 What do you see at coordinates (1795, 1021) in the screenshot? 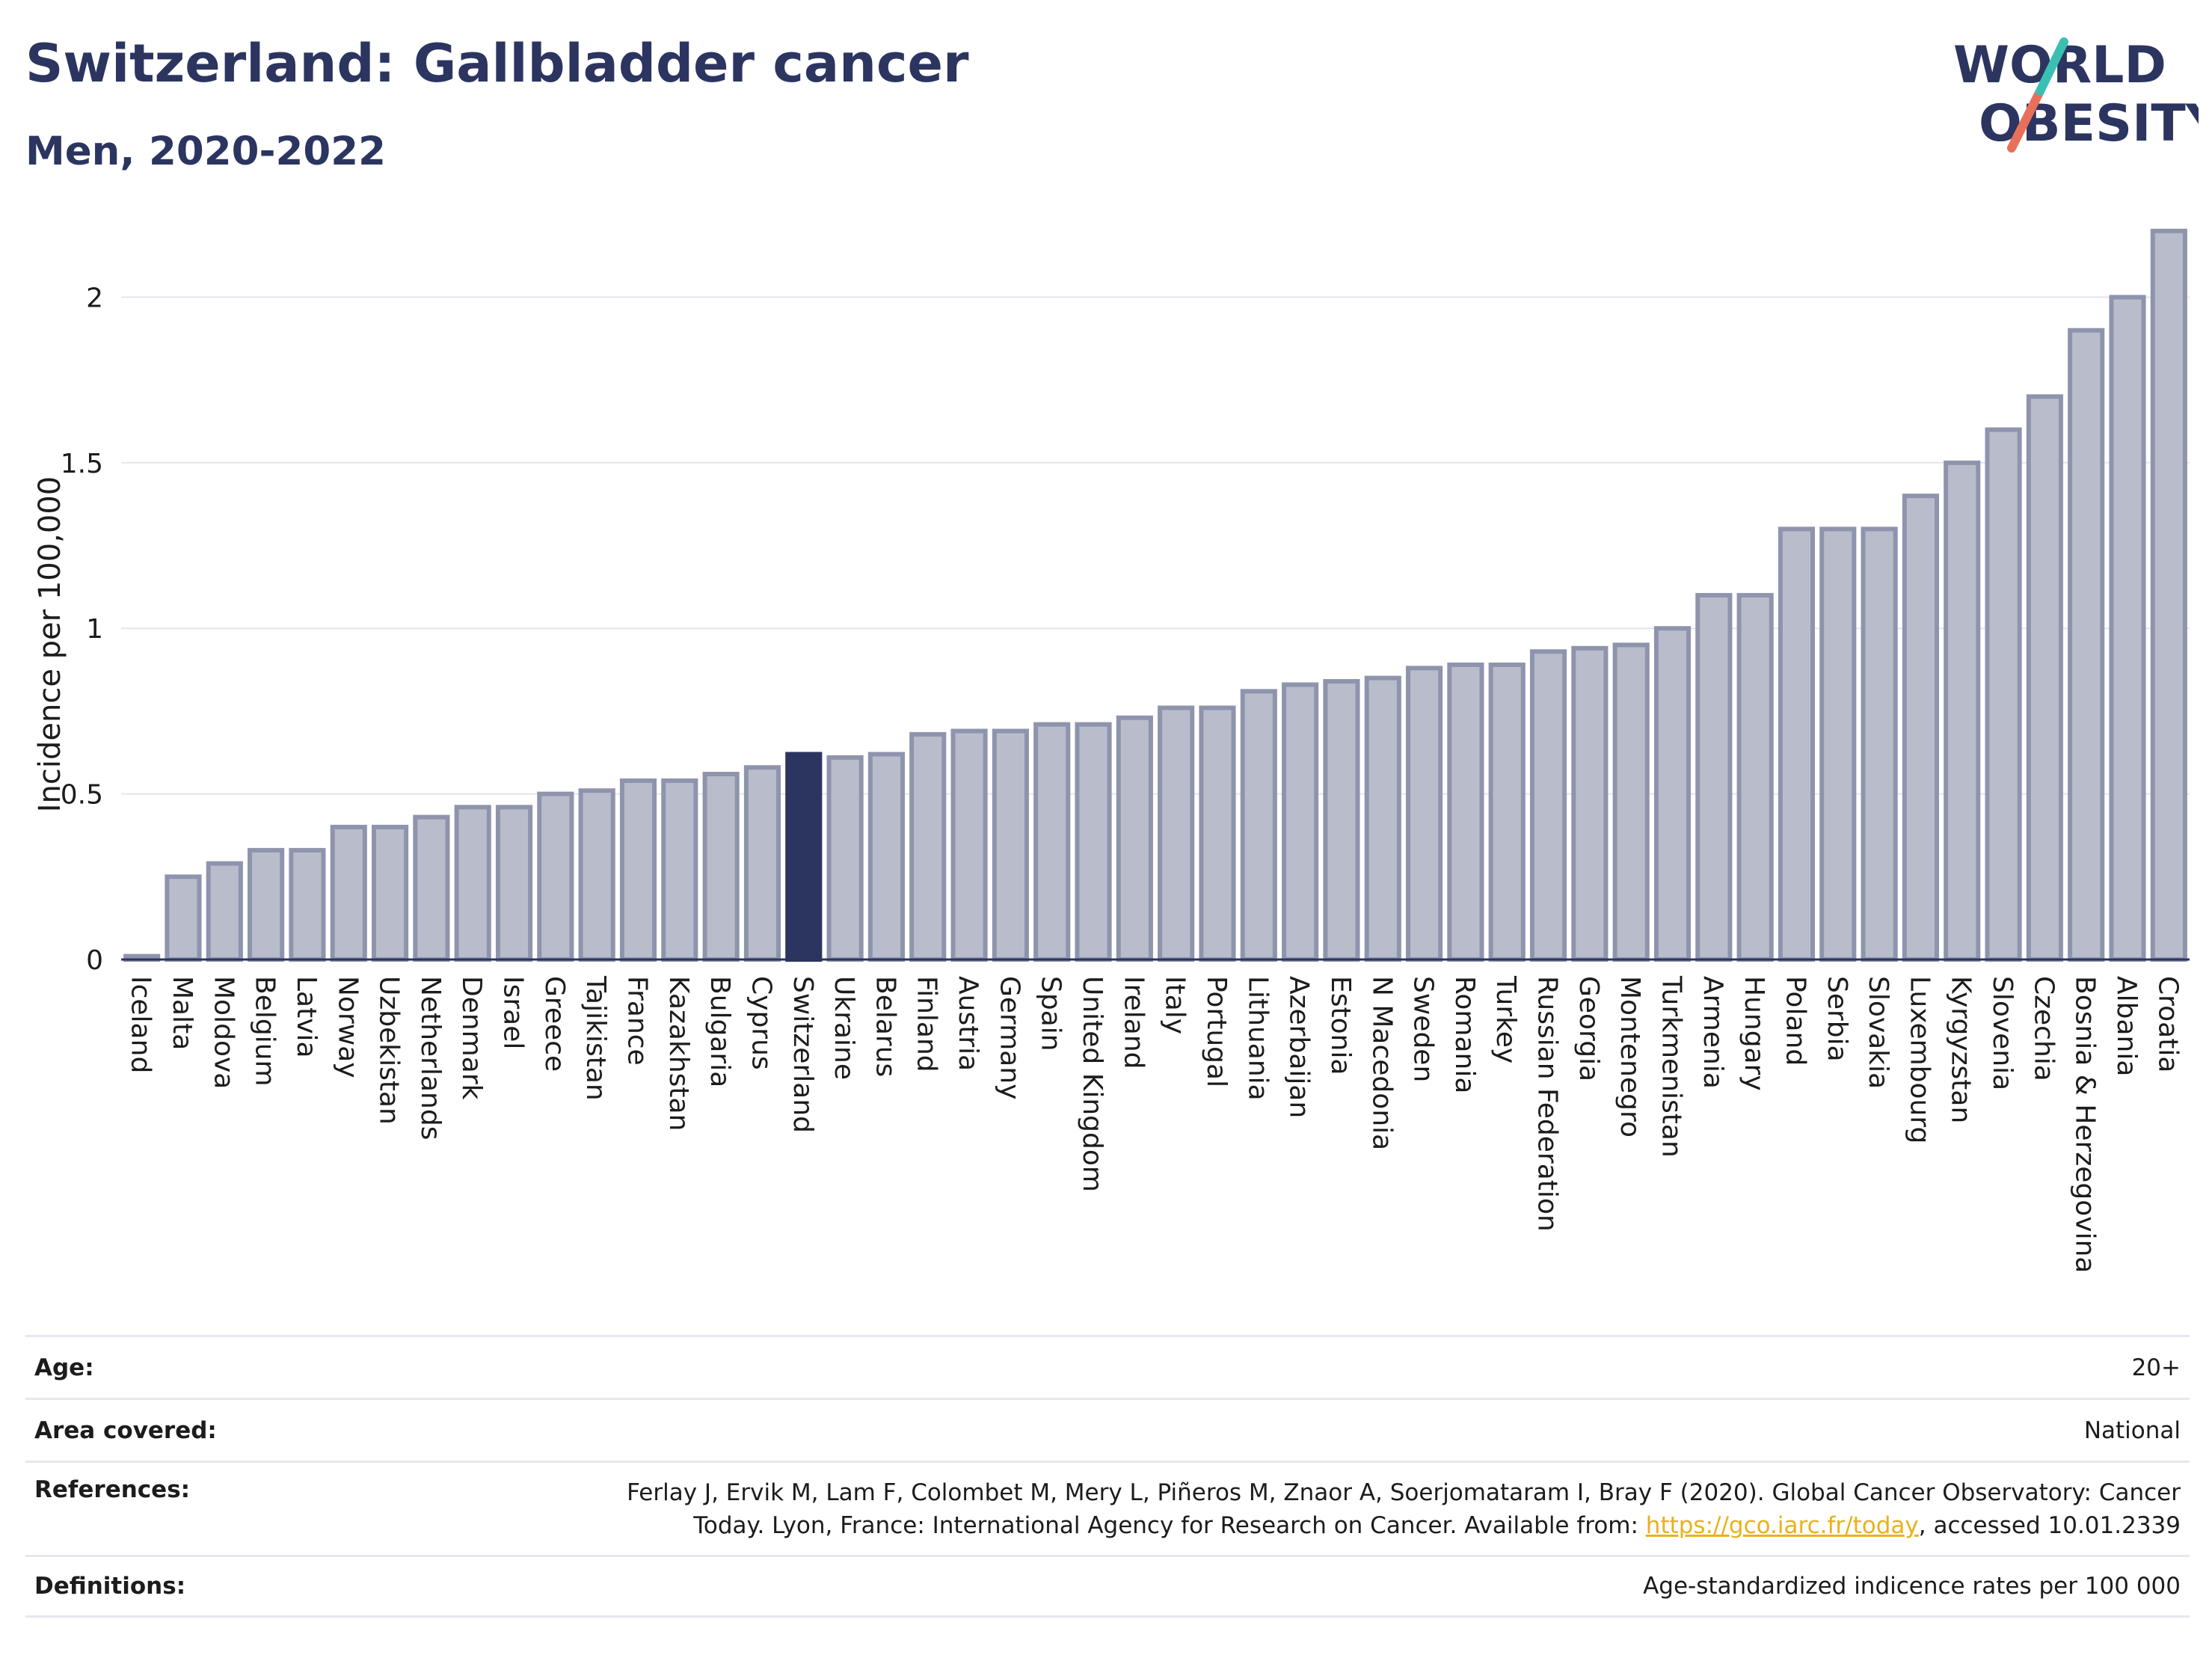
I see `x-tick-label: Poland` at bounding box center [1795, 1021].